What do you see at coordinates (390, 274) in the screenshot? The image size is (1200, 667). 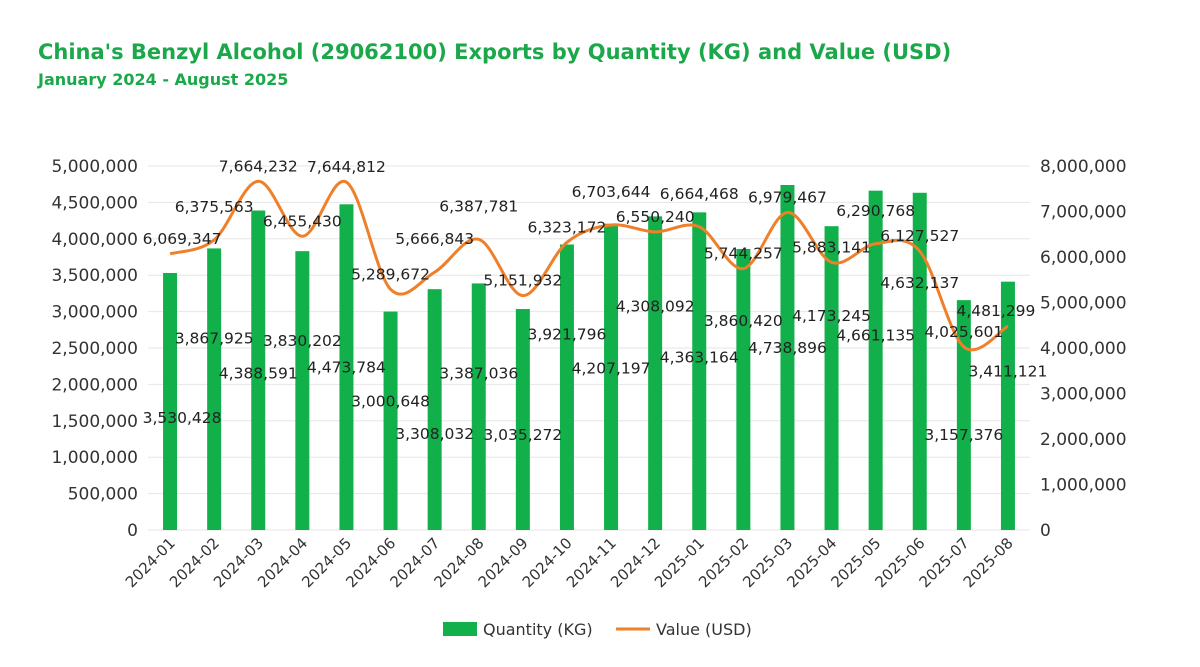 I see `data-label-value: 5,289,672` at bounding box center [390, 274].